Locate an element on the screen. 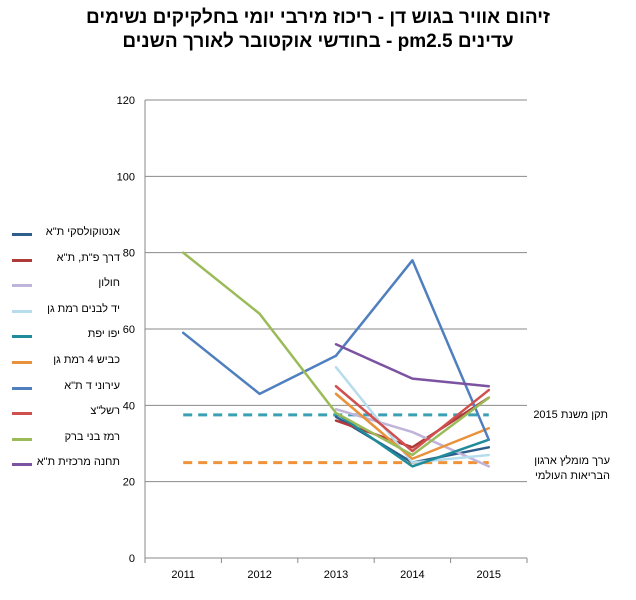  y-tick-label-120: 120 is located at coordinates (126, 101).